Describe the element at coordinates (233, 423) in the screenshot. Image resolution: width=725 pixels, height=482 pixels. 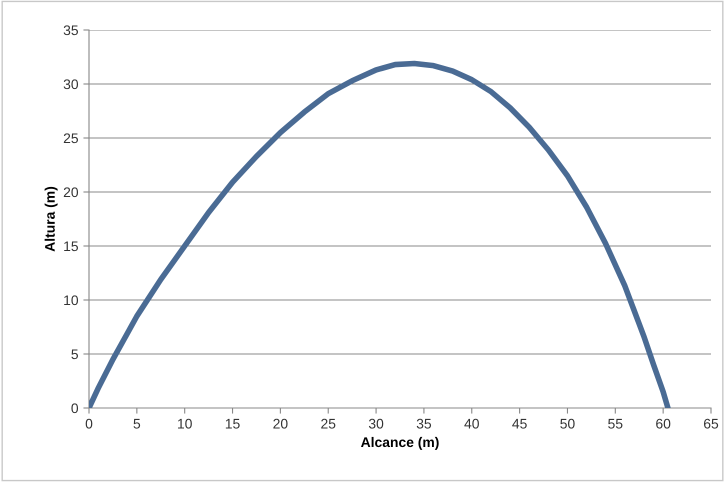
I see `x-tick-label: 15` at that location.